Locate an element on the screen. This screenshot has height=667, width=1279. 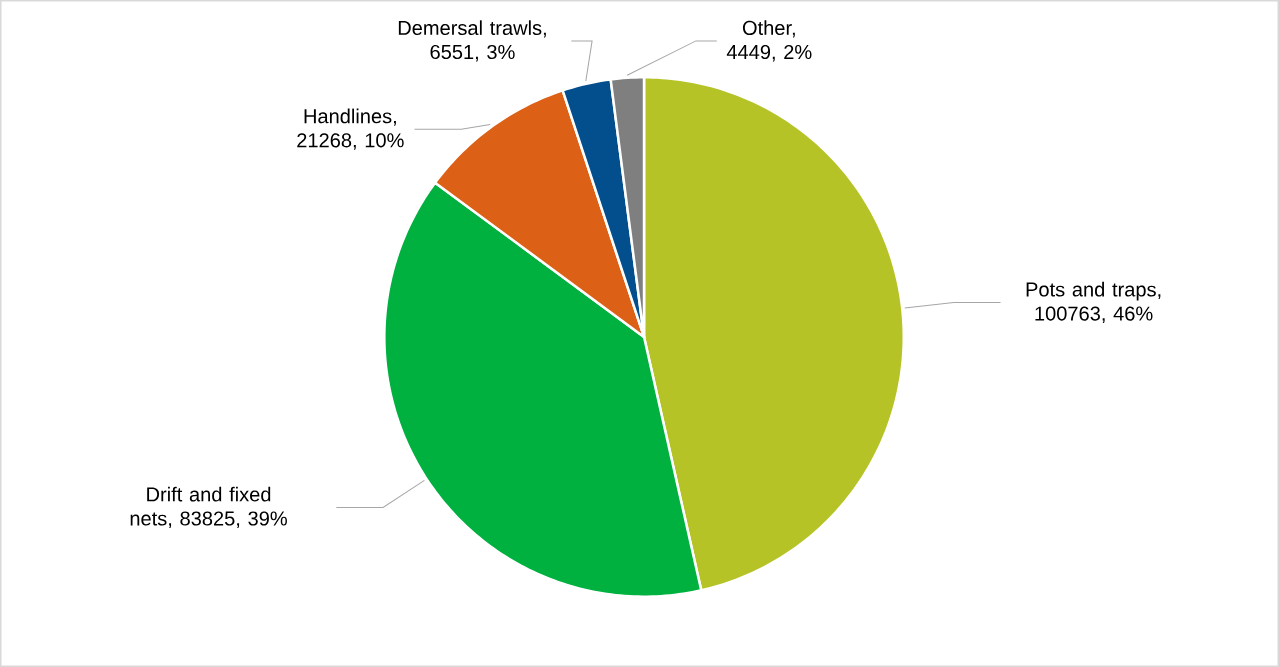
data-label: Demersal trawls, 6551, 3% is located at coordinates (472, 41).